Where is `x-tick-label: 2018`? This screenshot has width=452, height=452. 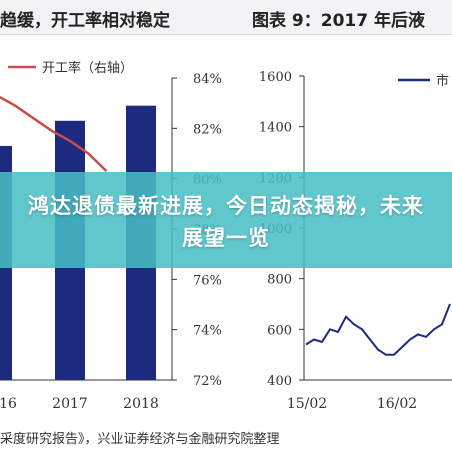
x-tick-label: 2018 is located at coordinates (141, 404).